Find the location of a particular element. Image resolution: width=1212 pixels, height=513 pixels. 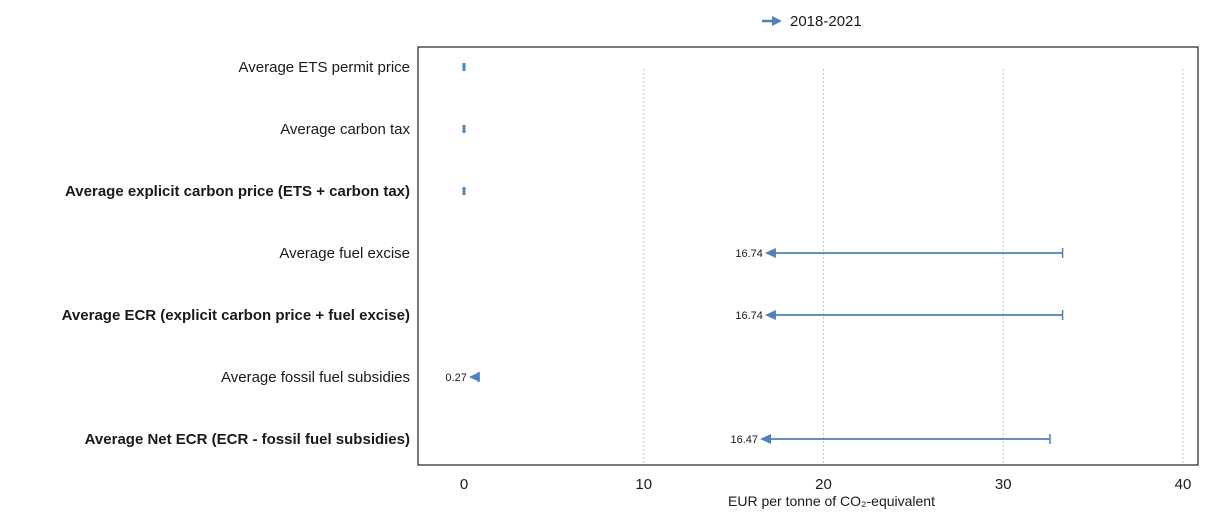

x-tick-label: 30 is located at coordinates (1003, 484).